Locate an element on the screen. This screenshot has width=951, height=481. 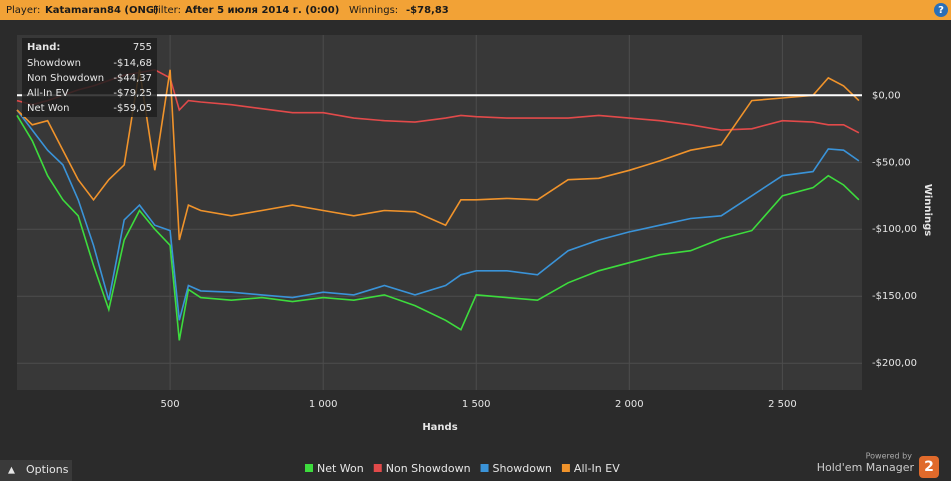
x-tick-label: 2 000 is located at coordinates (629, 404).